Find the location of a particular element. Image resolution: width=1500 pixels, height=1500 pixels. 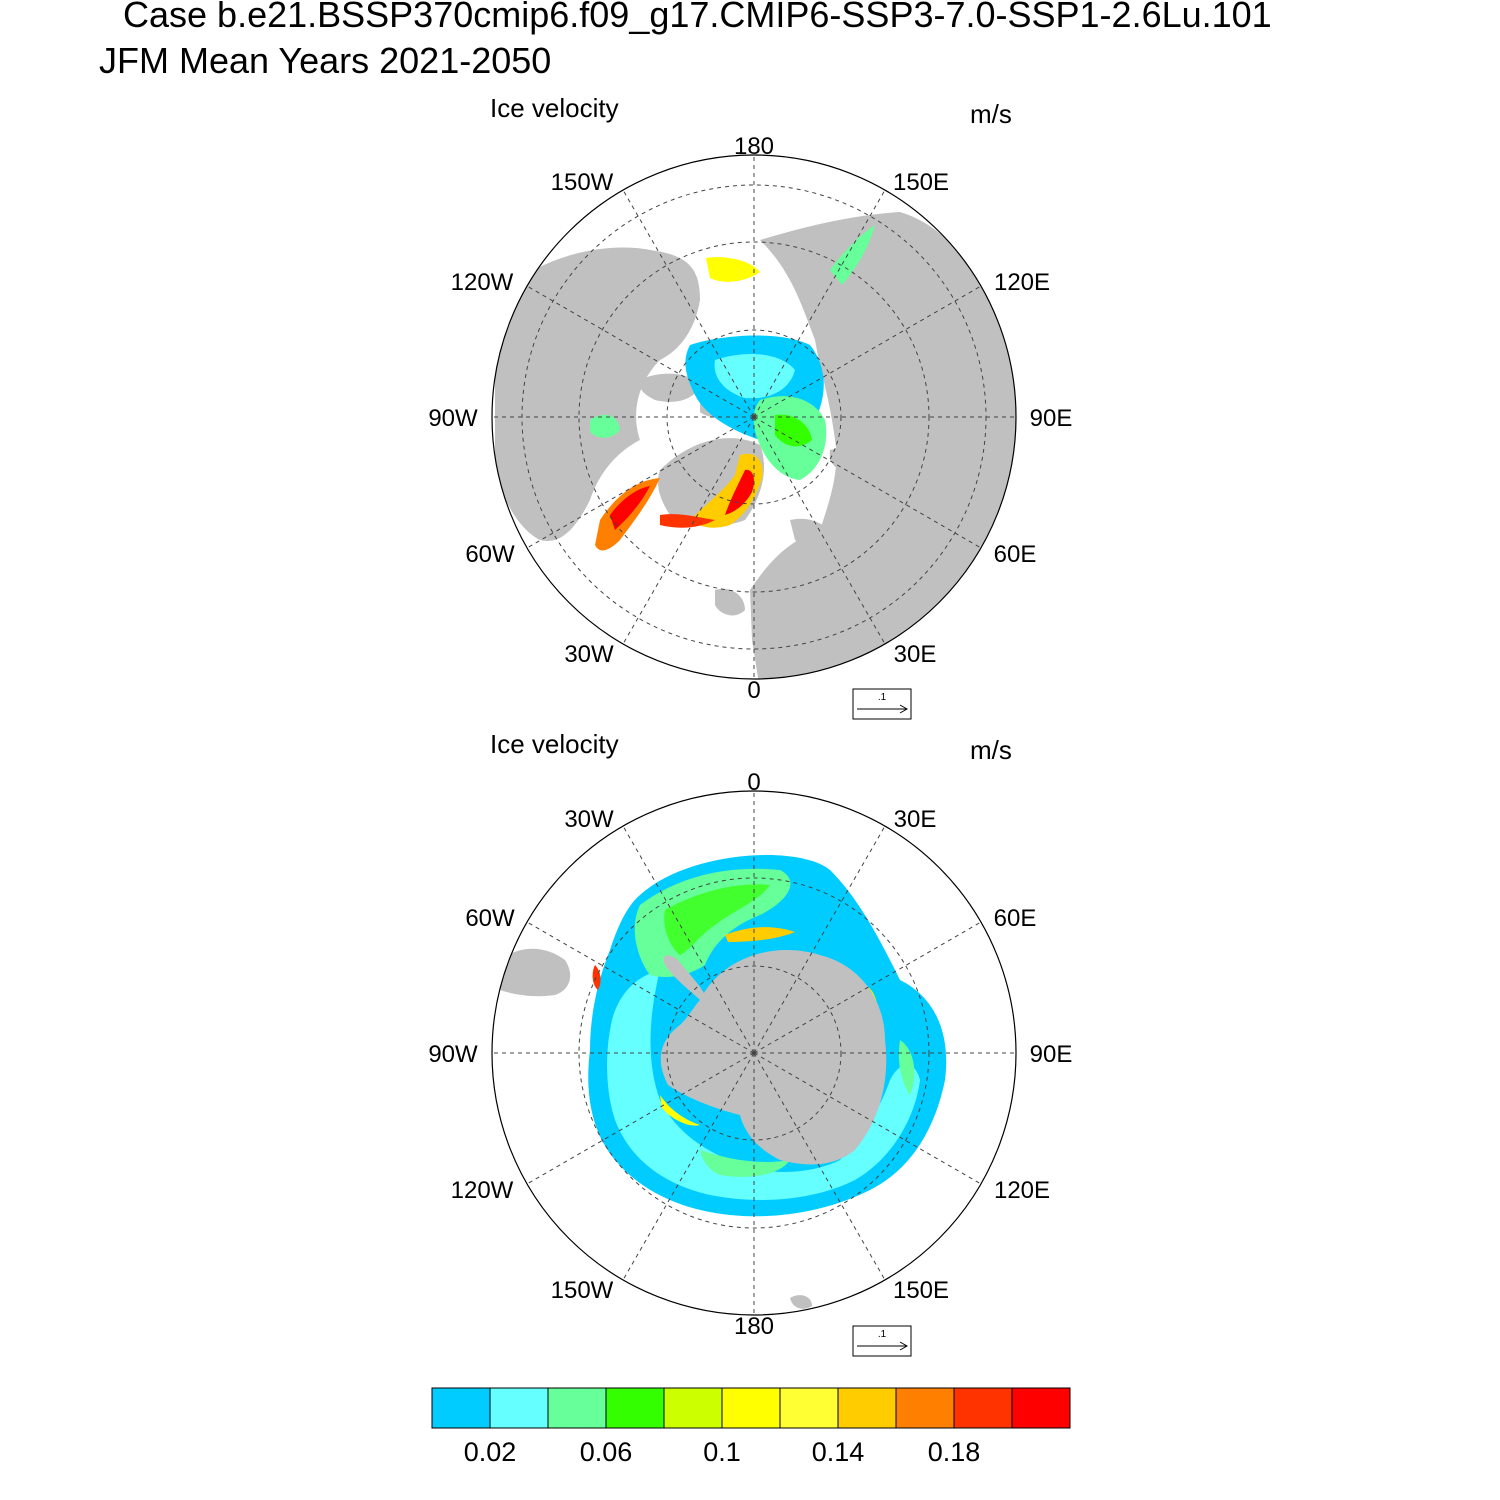

colorbar-tick-label: 0.1 is located at coordinates (722, 1452).